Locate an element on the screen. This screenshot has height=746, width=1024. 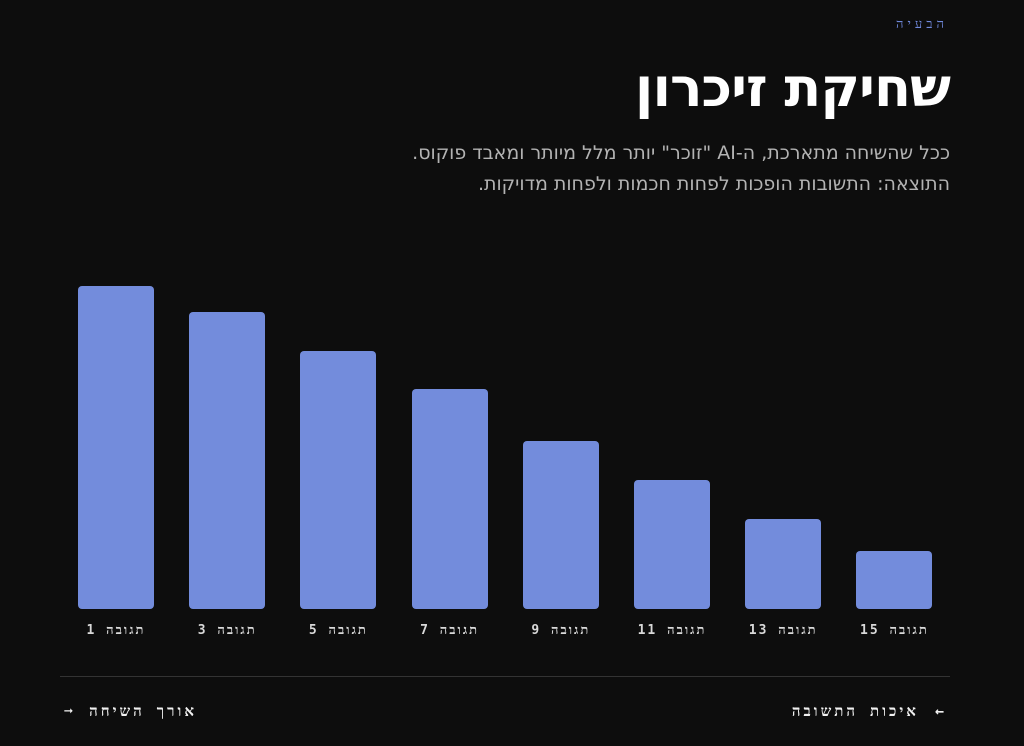
arrow-left-icon: ← is located at coordinates (939, 711).